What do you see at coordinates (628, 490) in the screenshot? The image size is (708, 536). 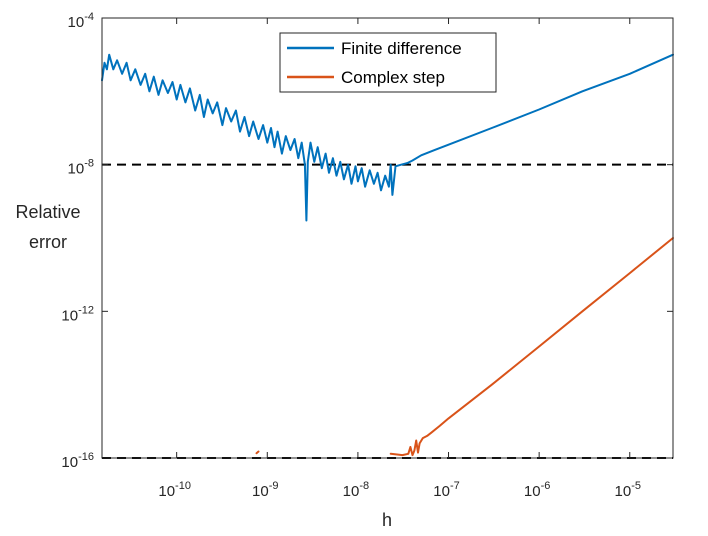 I see `x-tick-label: 10⁻⁵` at bounding box center [628, 490].